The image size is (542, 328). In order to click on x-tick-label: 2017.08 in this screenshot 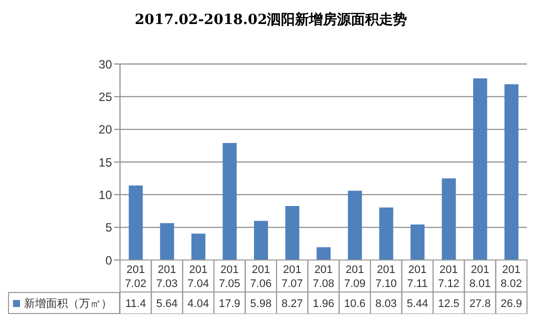, I will do `click(323, 277)`.